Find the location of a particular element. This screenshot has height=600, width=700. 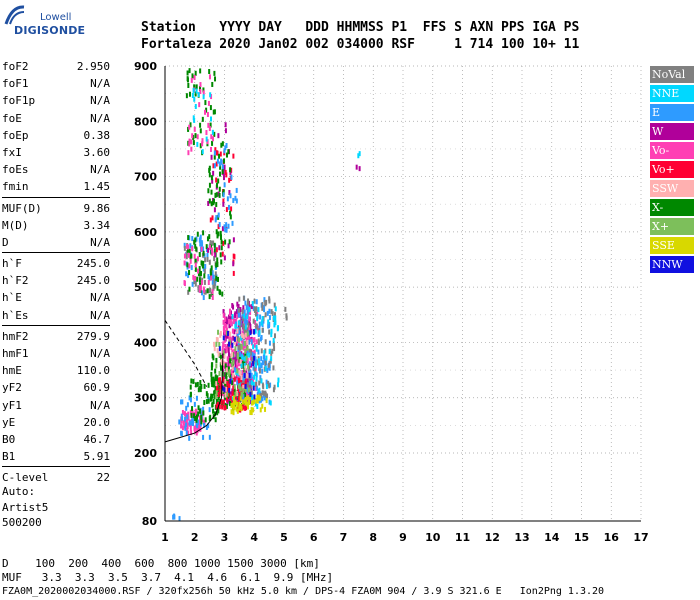

param-label: B1 is located at coordinates (9, 457).